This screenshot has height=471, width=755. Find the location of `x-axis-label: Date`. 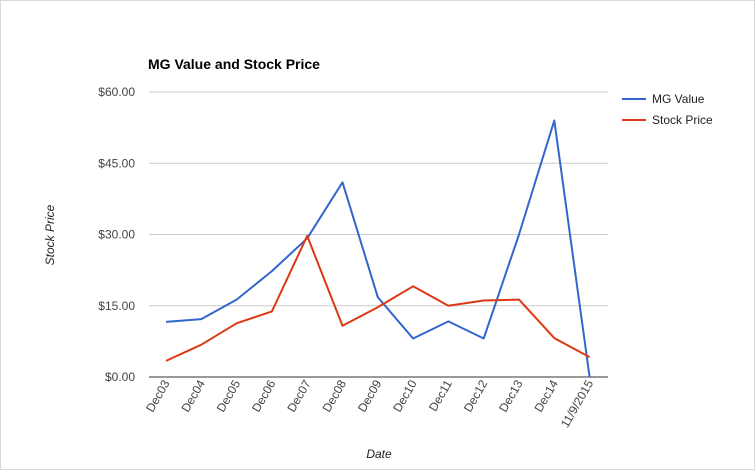

x-axis-label: Date is located at coordinates (379, 454).